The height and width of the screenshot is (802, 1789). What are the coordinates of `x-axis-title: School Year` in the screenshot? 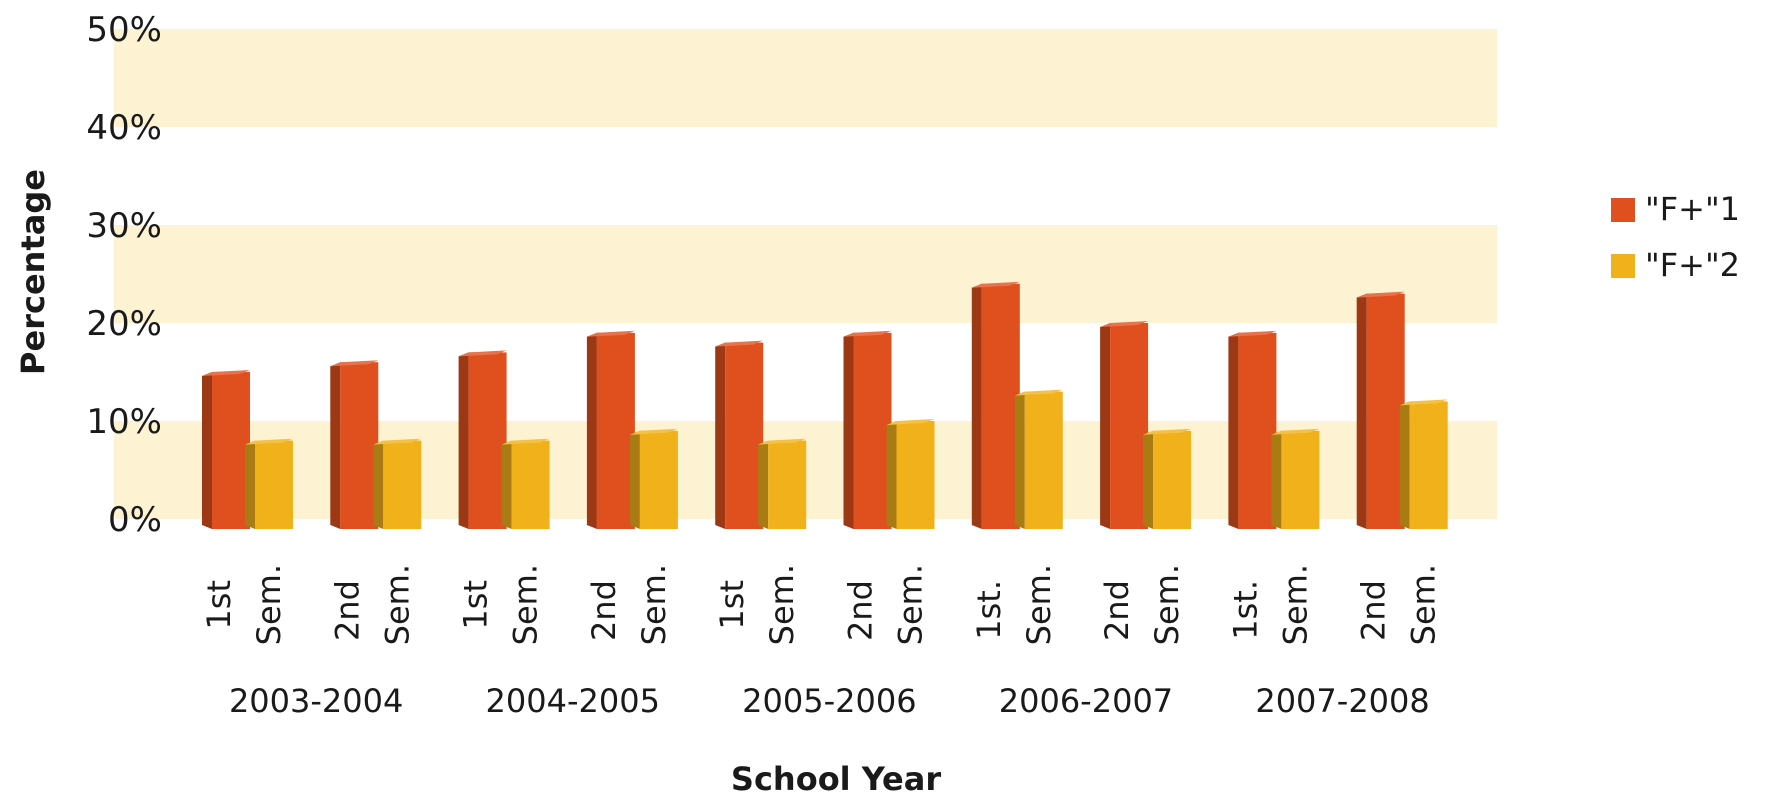 It's located at (836, 779).